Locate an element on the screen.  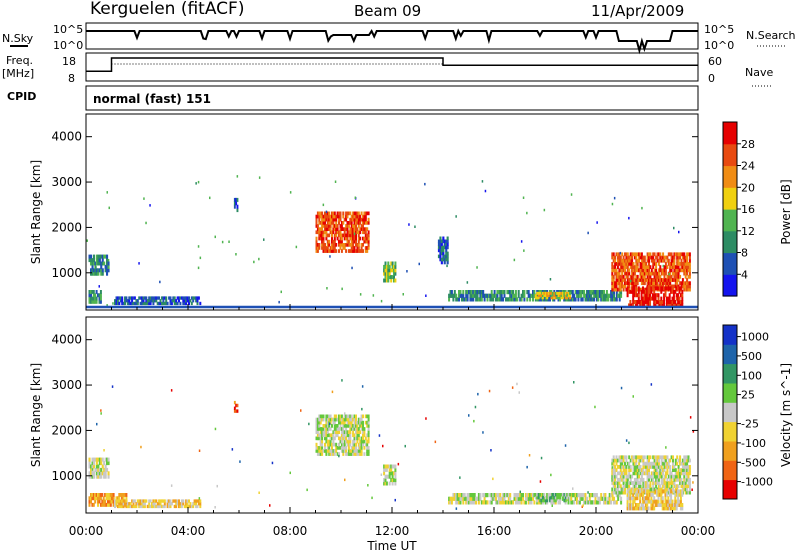
freq-trace is located at coordinates (392, 64).